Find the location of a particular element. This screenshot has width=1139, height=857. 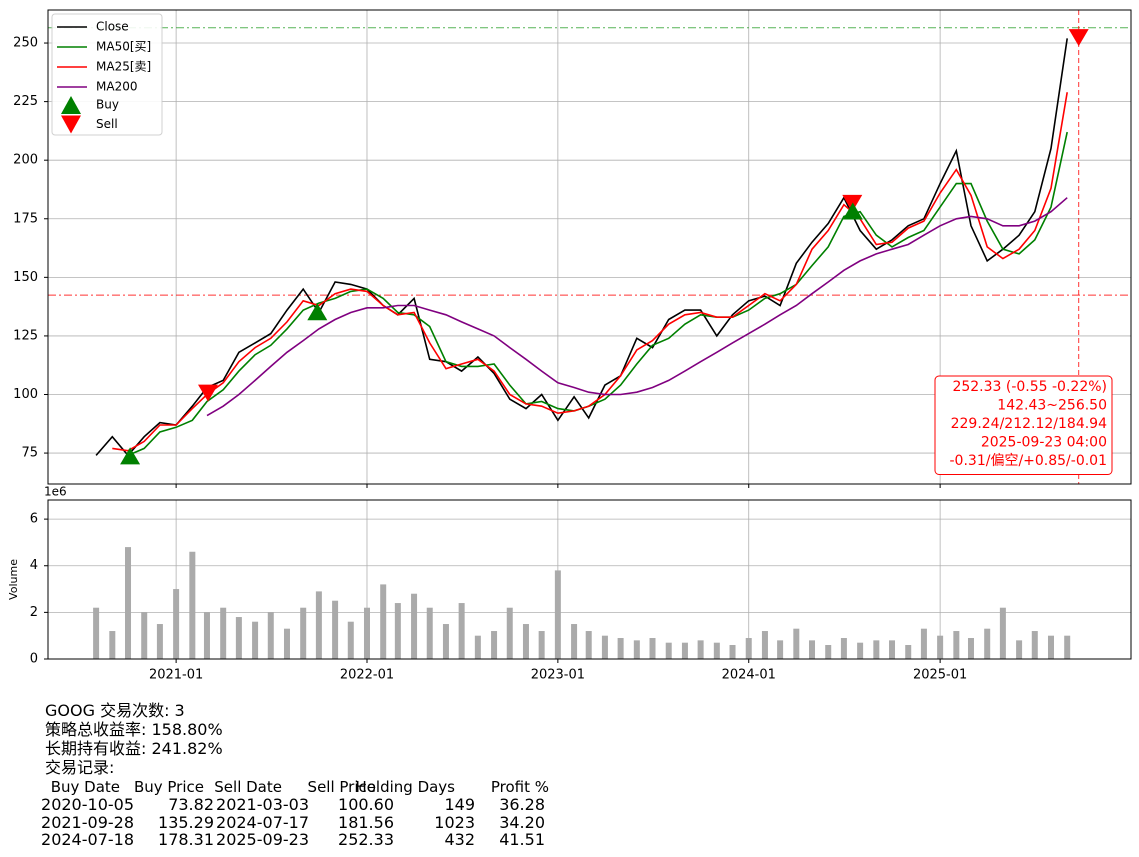

table-header: Buy Price is located at coordinates (168, 787).